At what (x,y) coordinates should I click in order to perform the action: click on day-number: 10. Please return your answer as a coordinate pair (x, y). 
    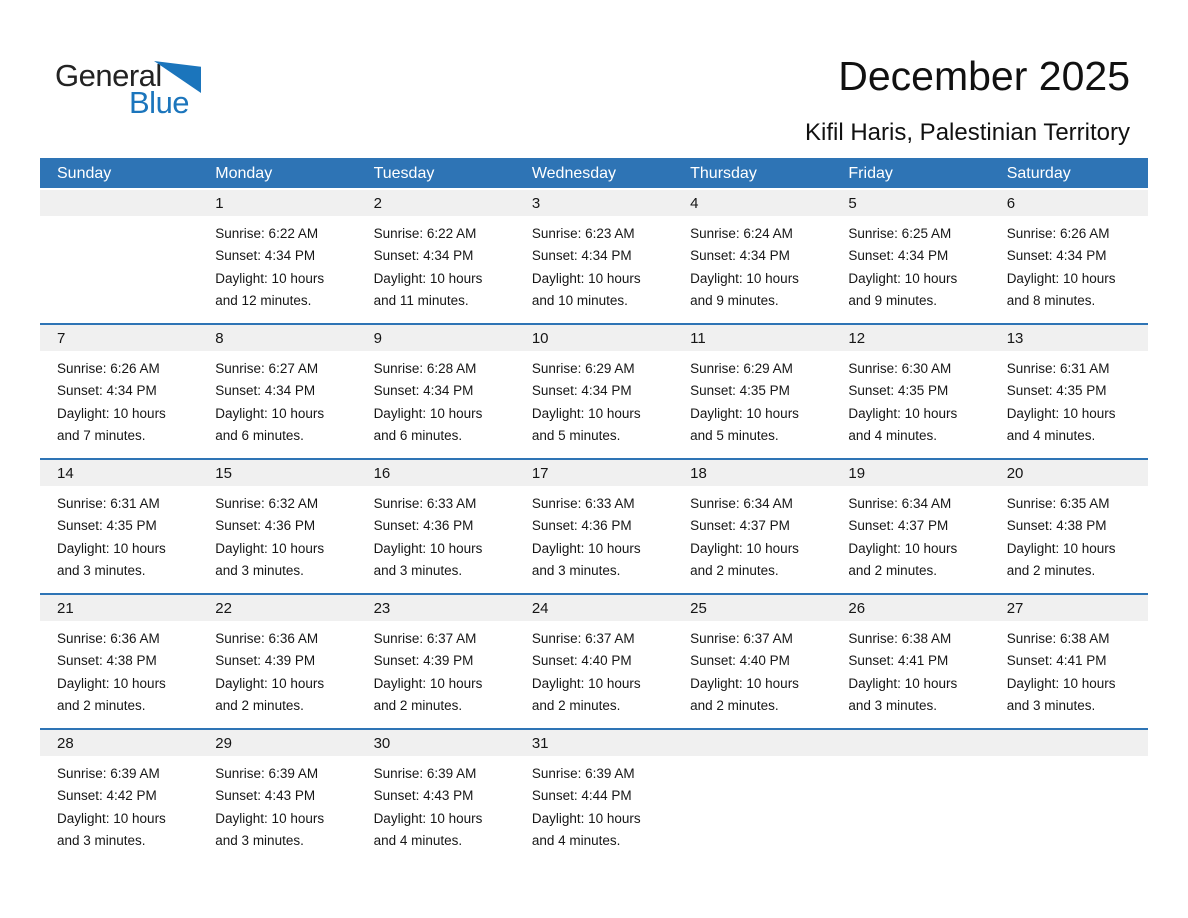
    Looking at the image, I should click on (594, 338).